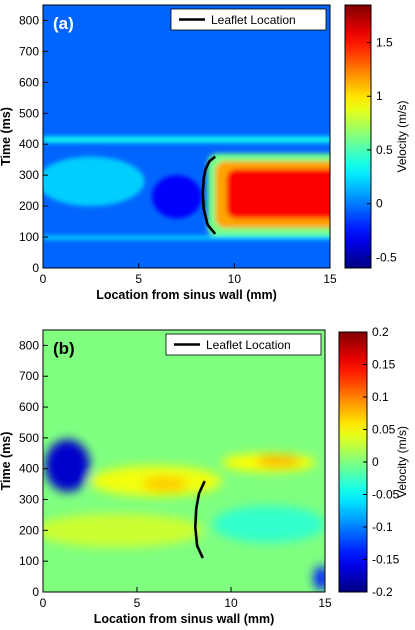  I want to click on colorbar-tick-label: 0.1, so click(380, 397).